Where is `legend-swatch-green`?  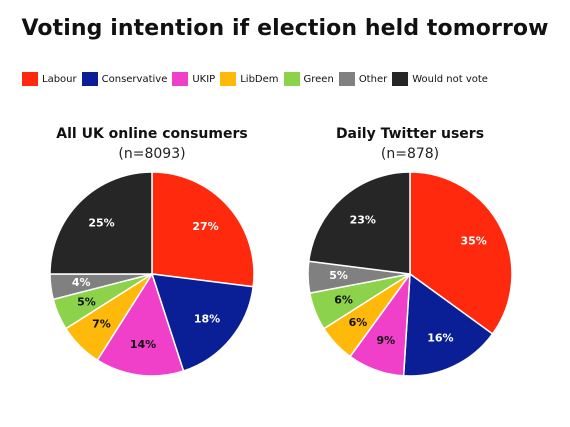 legend-swatch-green is located at coordinates (291, 79).